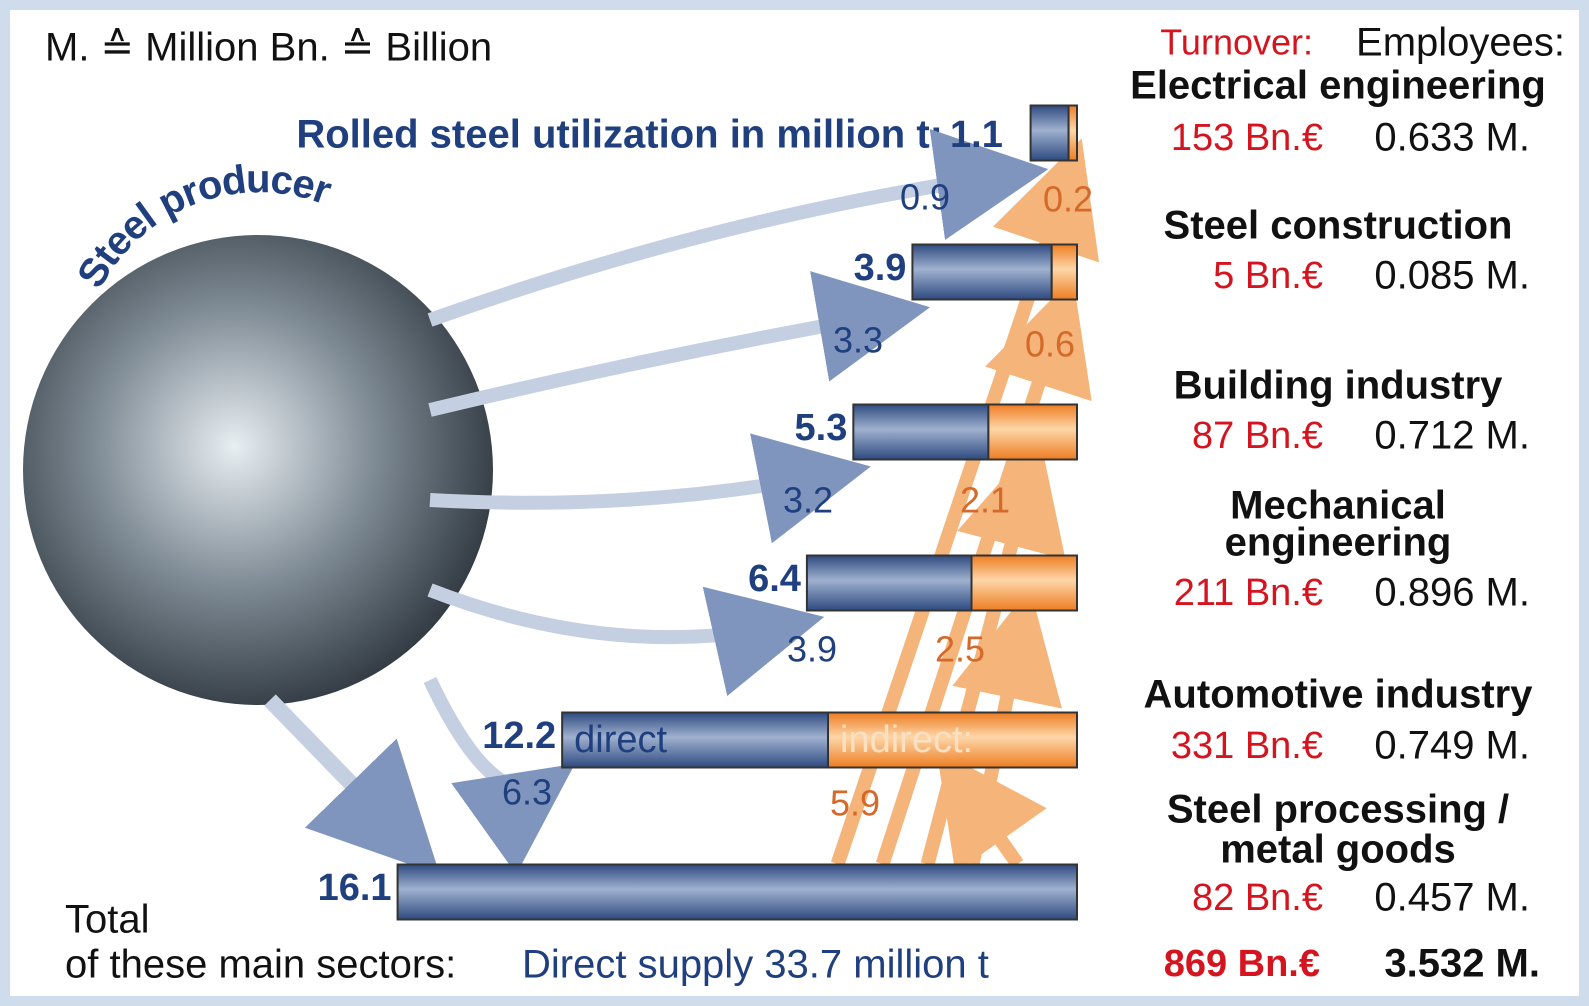 This screenshot has width=1589, height=1006. I want to click on total-supply: Direct supply 33.7 million t, so click(755, 965).